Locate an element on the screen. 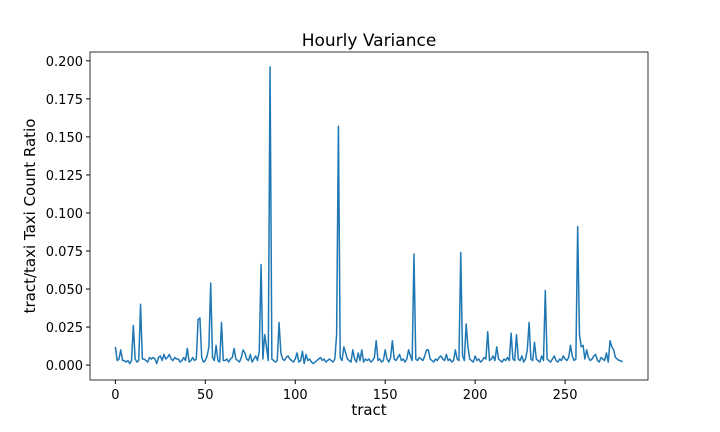 The height and width of the screenshot is (432, 720). y-tick-label: 0.125 is located at coordinates (64, 176).